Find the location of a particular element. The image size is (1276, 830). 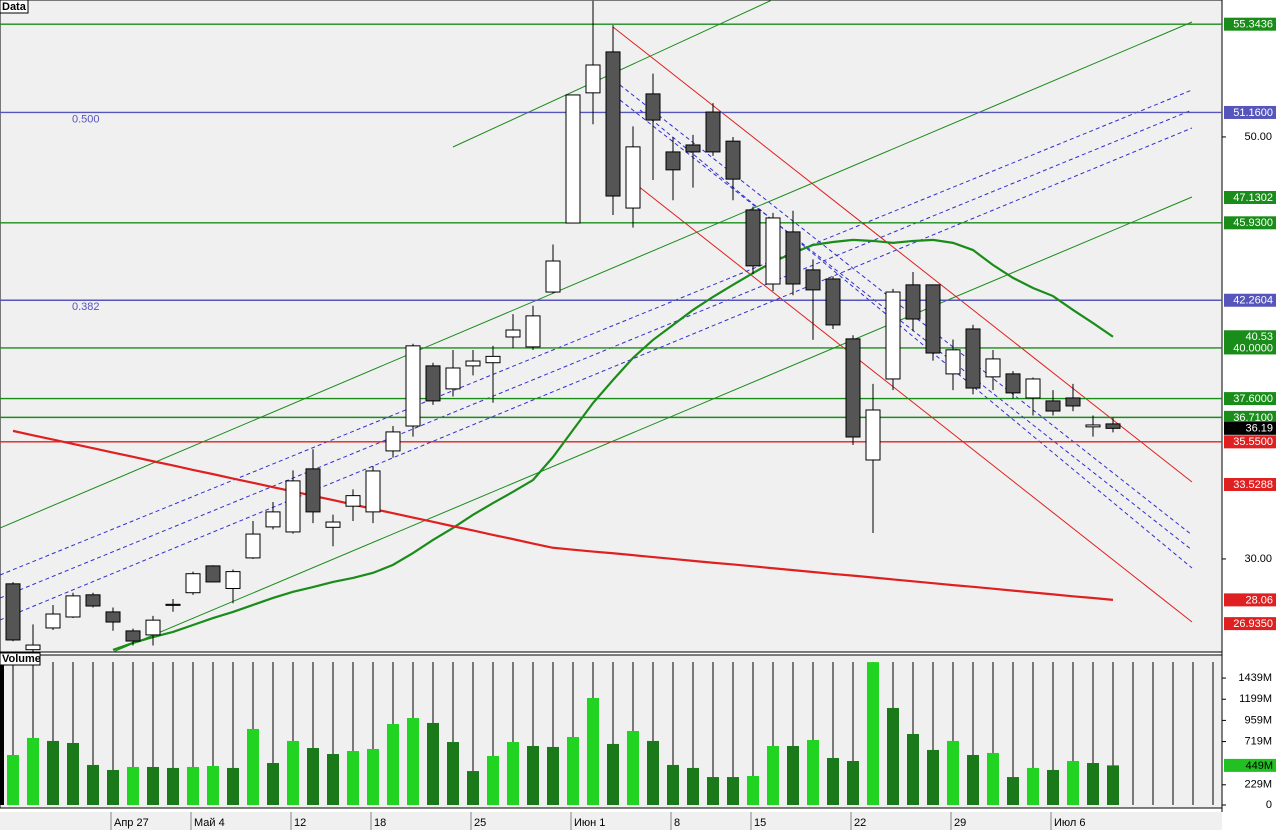

level-label: 33.5288 is located at coordinates (1253, 485).